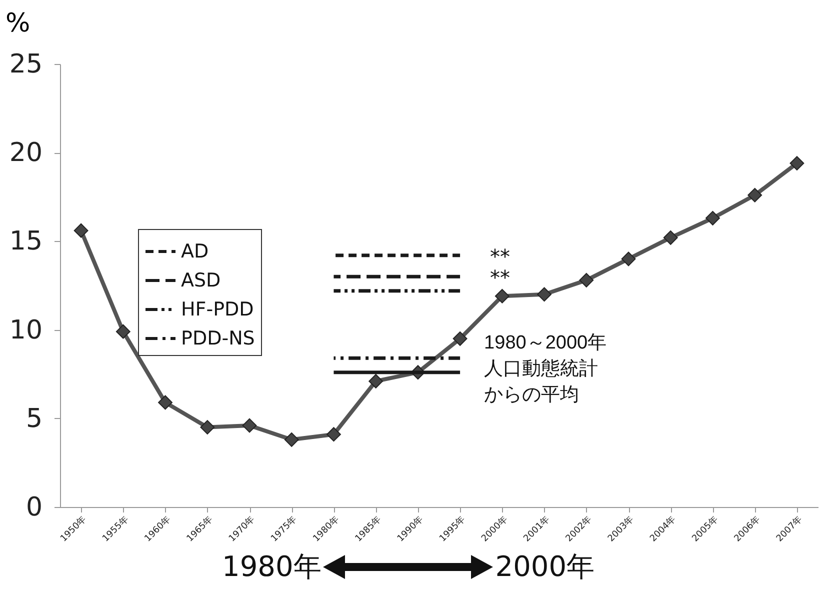 Image resolution: width=832 pixels, height=595 pixels. What do you see at coordinates (545, 567) in the screenshot?
I see `text: 2000年` at bounding box center [545, 567].